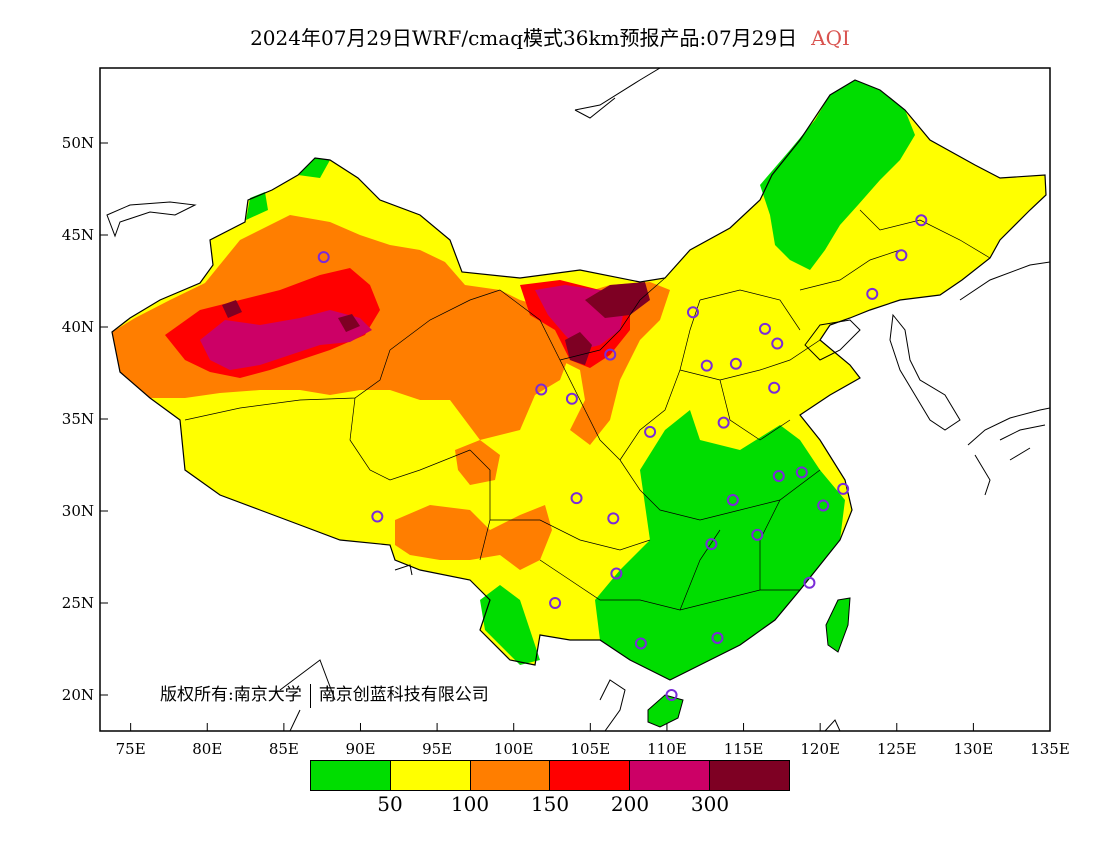  Describe the element at coordinates (437, 749) in the screenshot. I see `lon-tick-label: 95E` at that location.